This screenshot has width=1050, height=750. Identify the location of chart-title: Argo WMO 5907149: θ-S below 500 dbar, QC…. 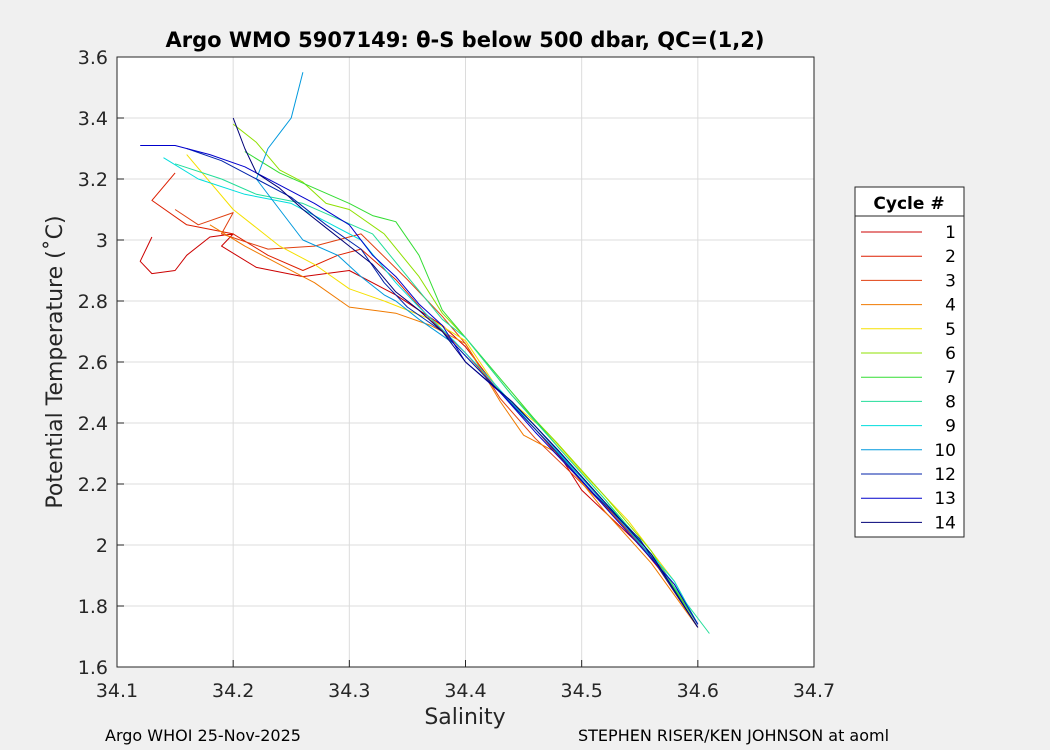
(465, 40).